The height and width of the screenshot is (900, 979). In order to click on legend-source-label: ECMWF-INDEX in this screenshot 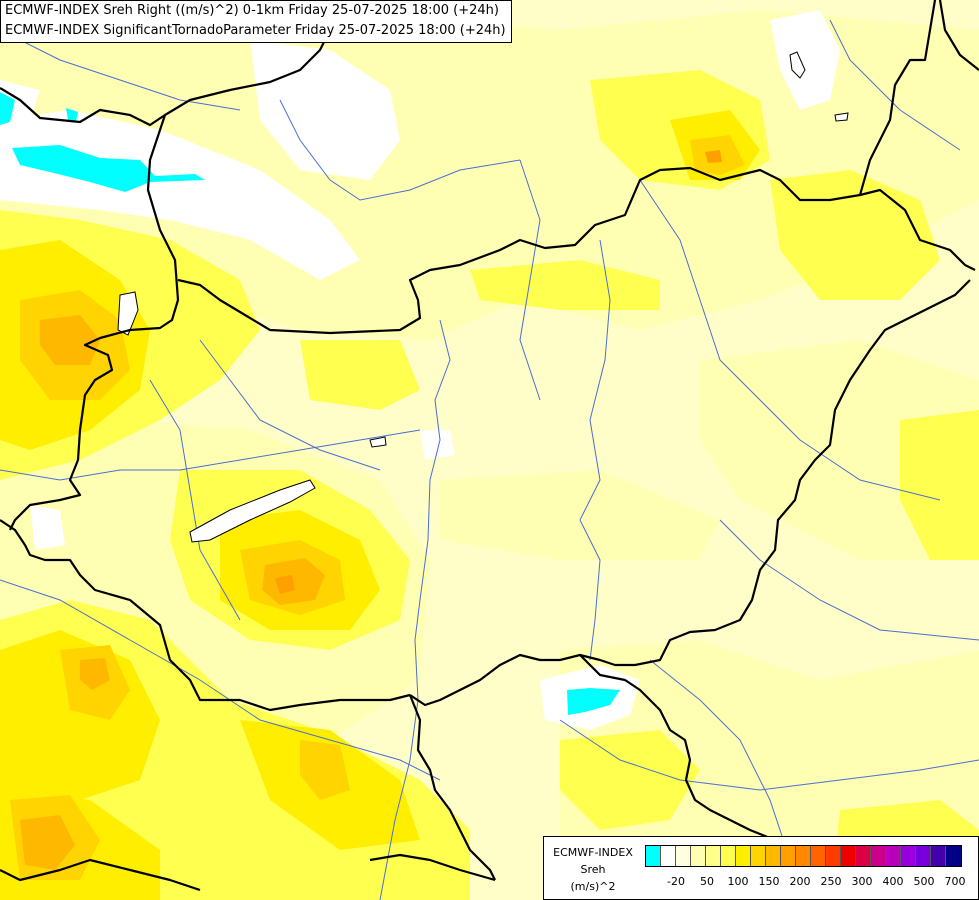, I will do `click(593, 852)`.